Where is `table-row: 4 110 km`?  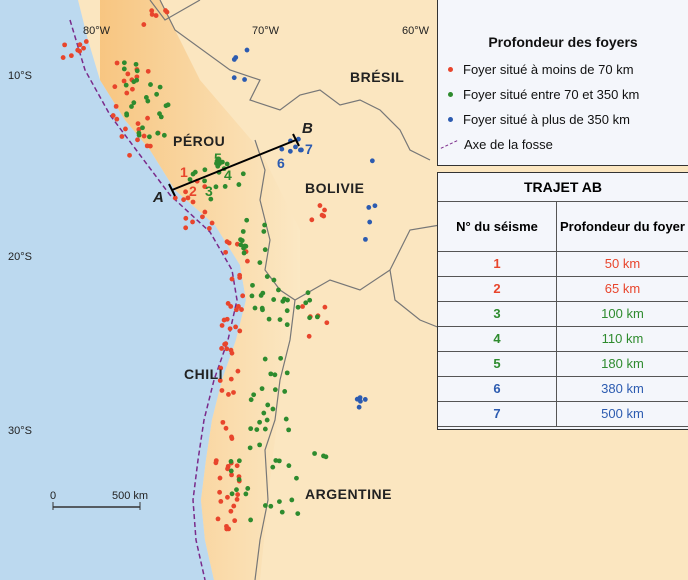 table-row: 4 110 km is located at coordinates (563, 339).